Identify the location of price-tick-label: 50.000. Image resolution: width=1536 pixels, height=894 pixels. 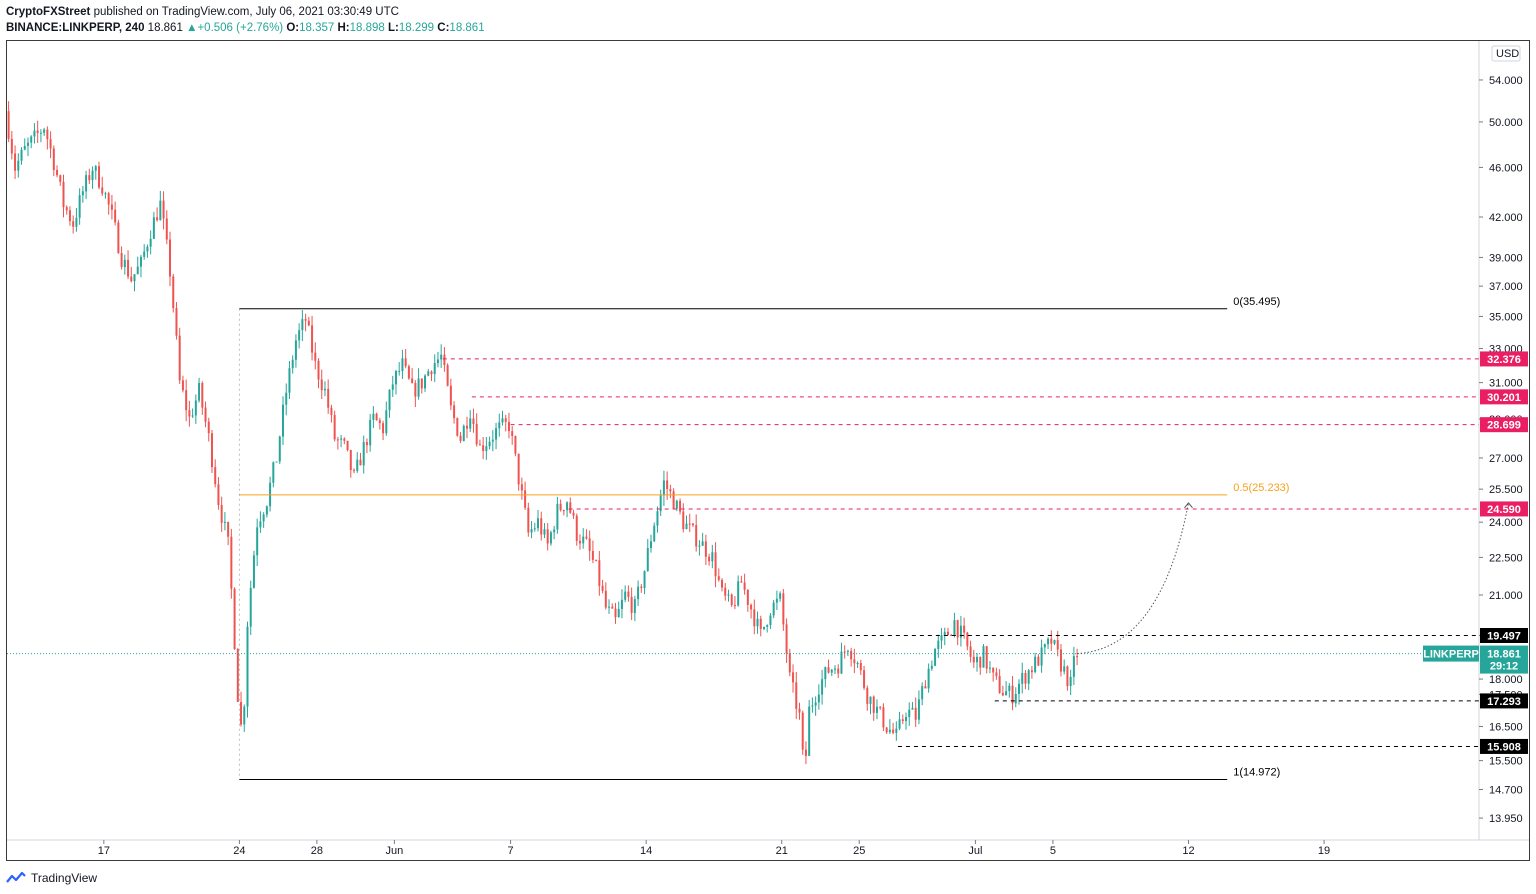
(1506, 123).